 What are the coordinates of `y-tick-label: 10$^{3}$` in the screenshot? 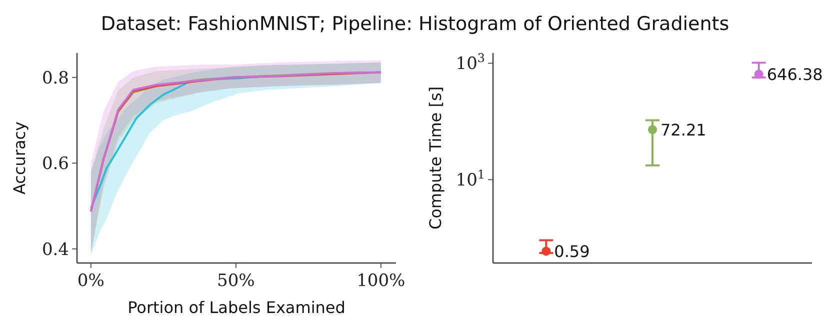 It's located at (470, 62).